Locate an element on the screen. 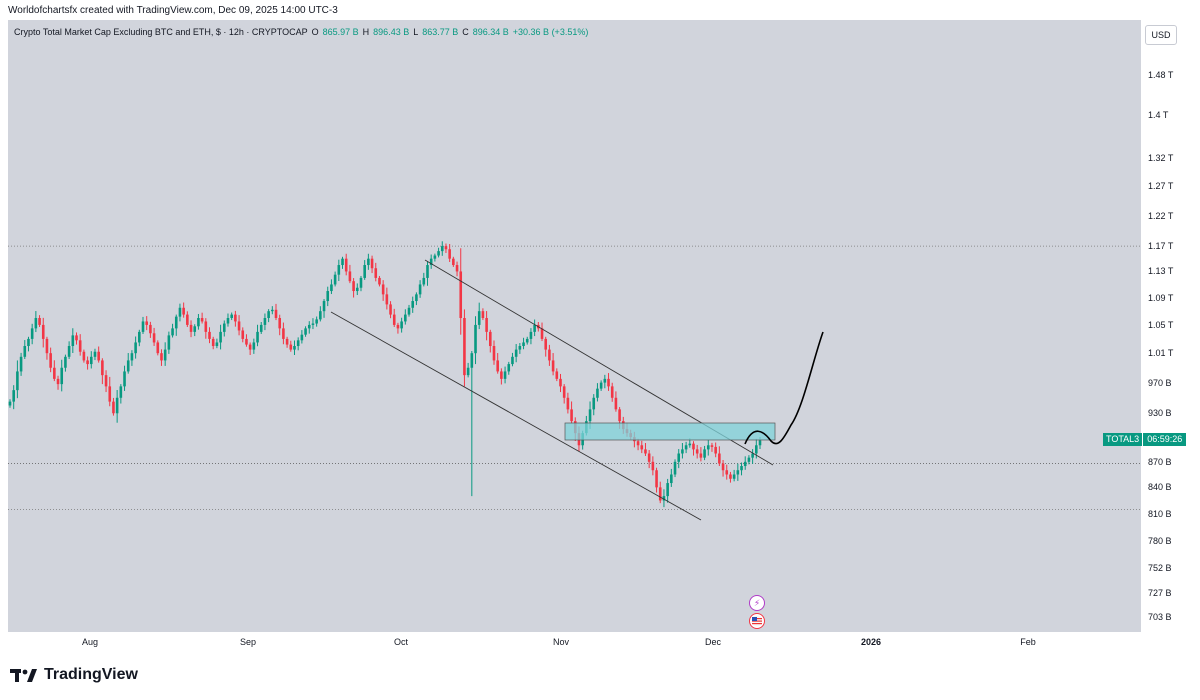 The image size is (1200, 700). time-axis-tick: Aug is located at coordinates (90, 642).